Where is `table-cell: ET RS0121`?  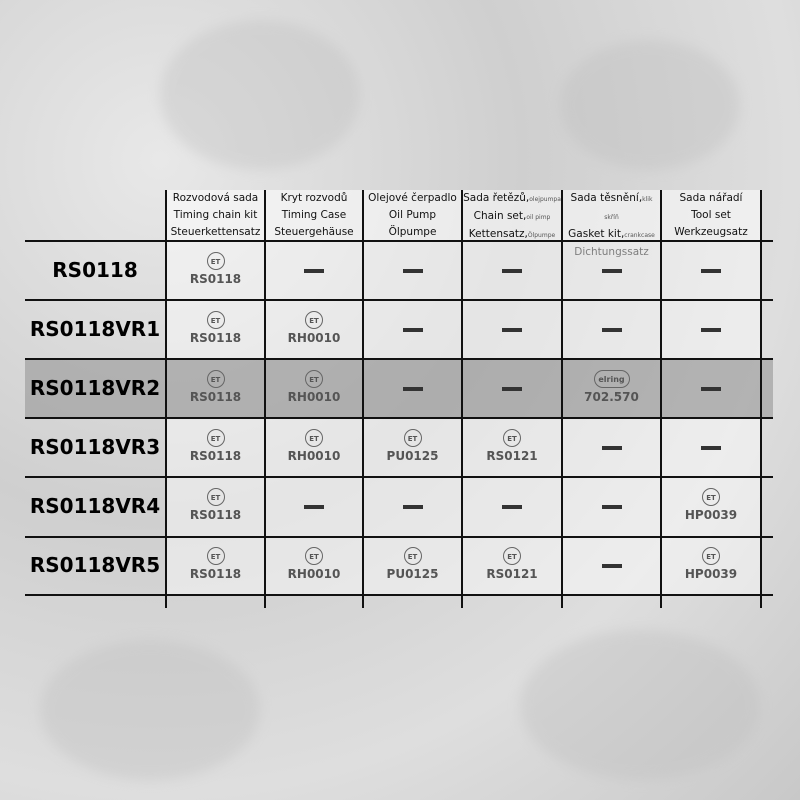 table-cell: ET RS0121 is located at coordinates (512, 447).